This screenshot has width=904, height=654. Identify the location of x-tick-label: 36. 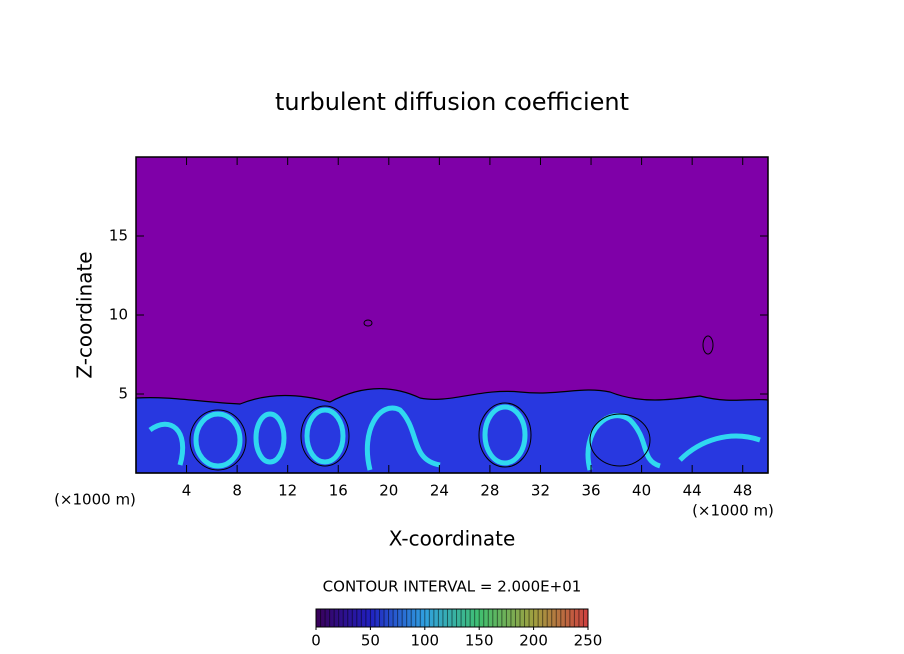
(590, 491).